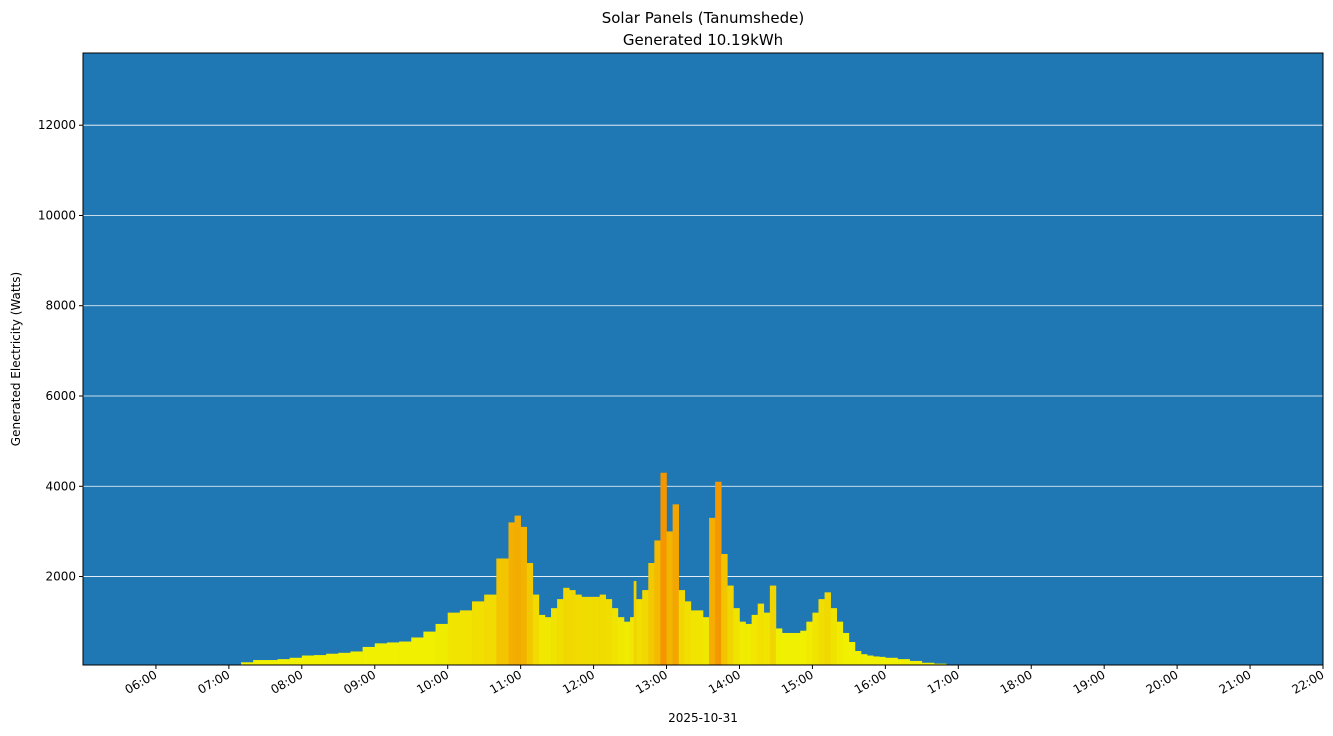 The width and height of the screenshot is (1333, 736). I want to click on x-tick-label: 11:00, so click(505, 681).